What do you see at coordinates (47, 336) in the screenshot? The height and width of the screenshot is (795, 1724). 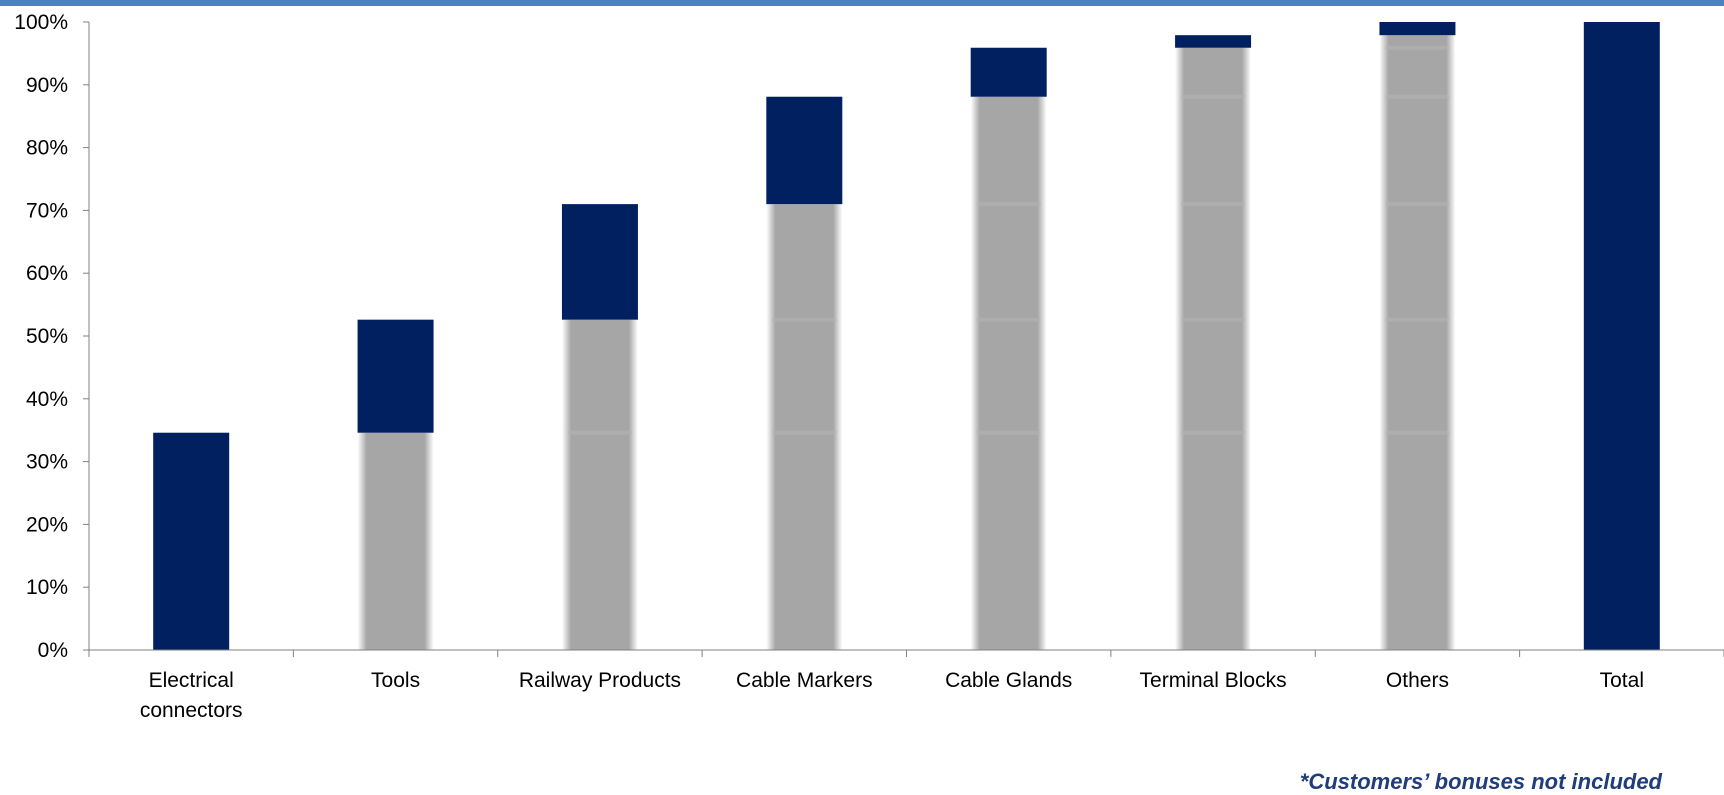 I see `y-tick-label: 50%` at bounding box center [47, 336].